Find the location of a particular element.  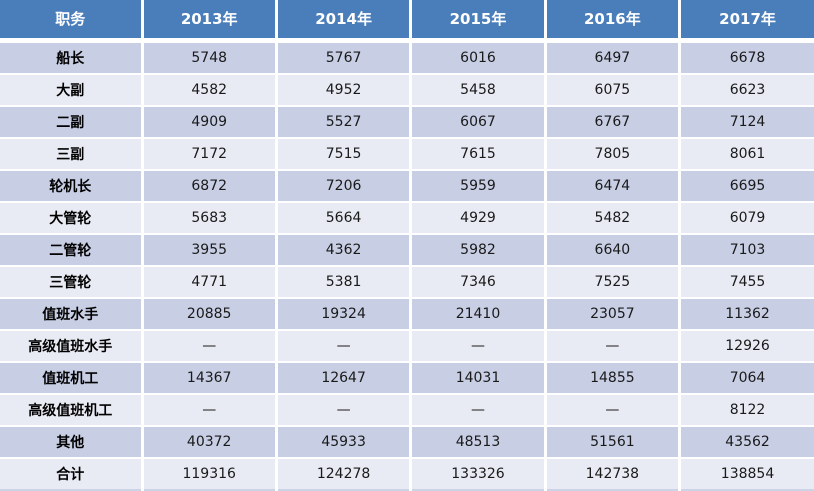

header-row: 职务 2013年 2014年 2015年 2016年 2017年 is located at coordinates (407, 21).